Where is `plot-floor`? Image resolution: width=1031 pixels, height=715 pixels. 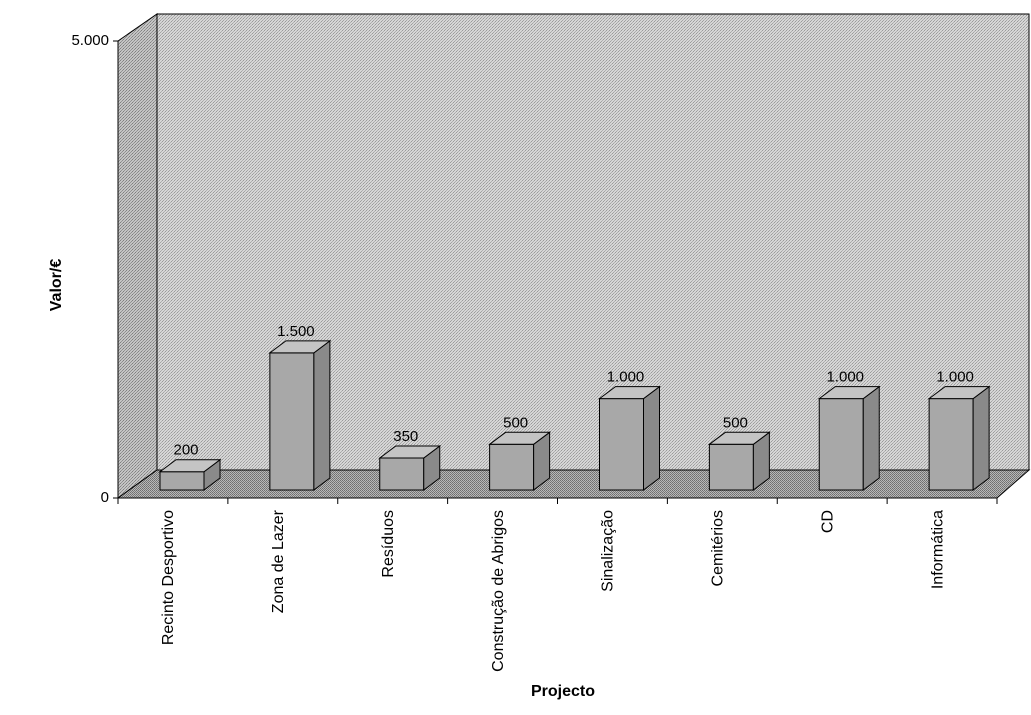
plot-floor is located at coordinates (573, 484).